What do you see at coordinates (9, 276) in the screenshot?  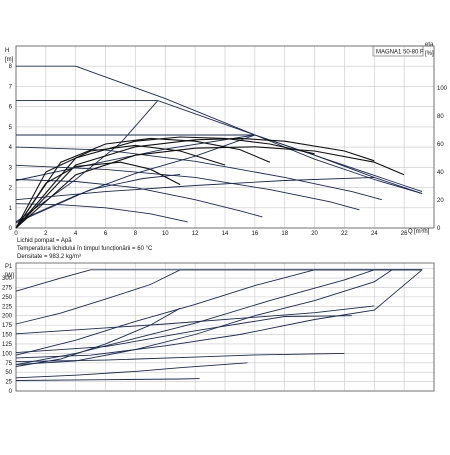 I see `power-axis-unit: [W]` at bounding box center [9, 276].